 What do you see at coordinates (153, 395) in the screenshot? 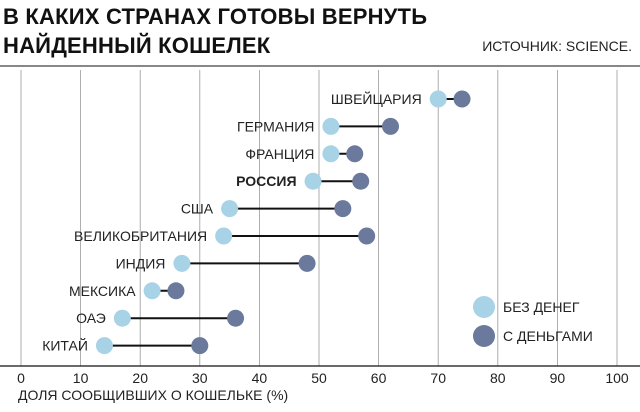
I see `x-axis-label: ДОЛЯ СООБЩИВШИХ О КОШЕЛЬКЕ (%)` at bounding box center [153, 395].